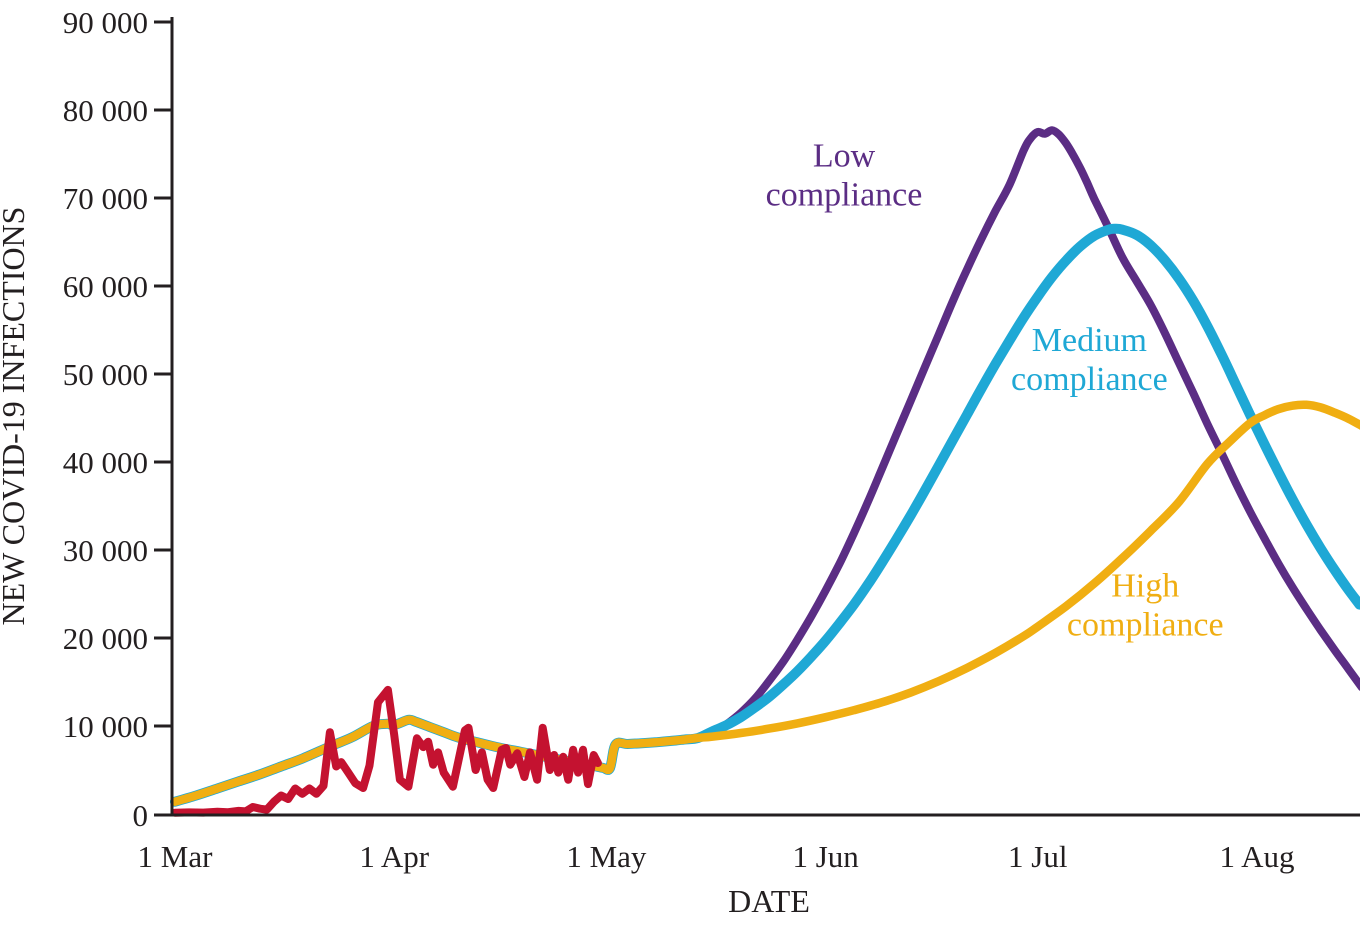 The width and height of the screenshot is (1360, 929). I want to click on y-tick-label: 30 000, so click(105, 550).